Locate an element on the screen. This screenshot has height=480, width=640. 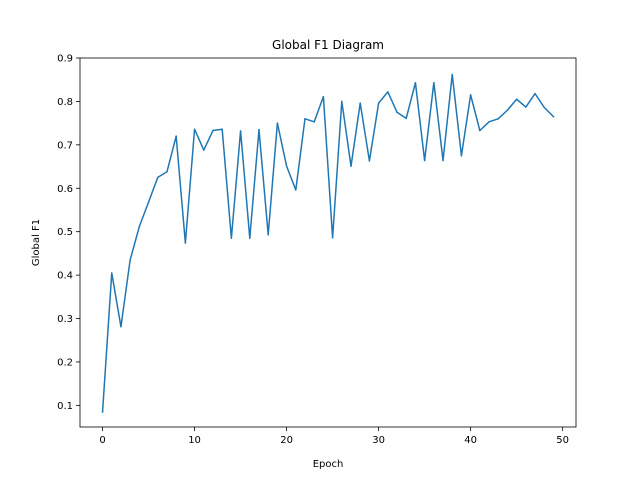
x-tick-label: 30 is located at coordinates (378, 440).